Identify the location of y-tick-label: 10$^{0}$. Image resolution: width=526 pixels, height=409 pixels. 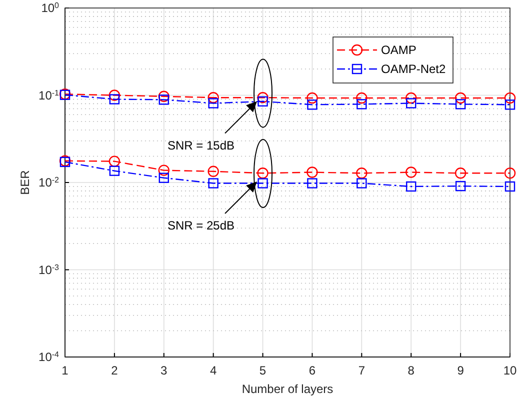
(50, 8).